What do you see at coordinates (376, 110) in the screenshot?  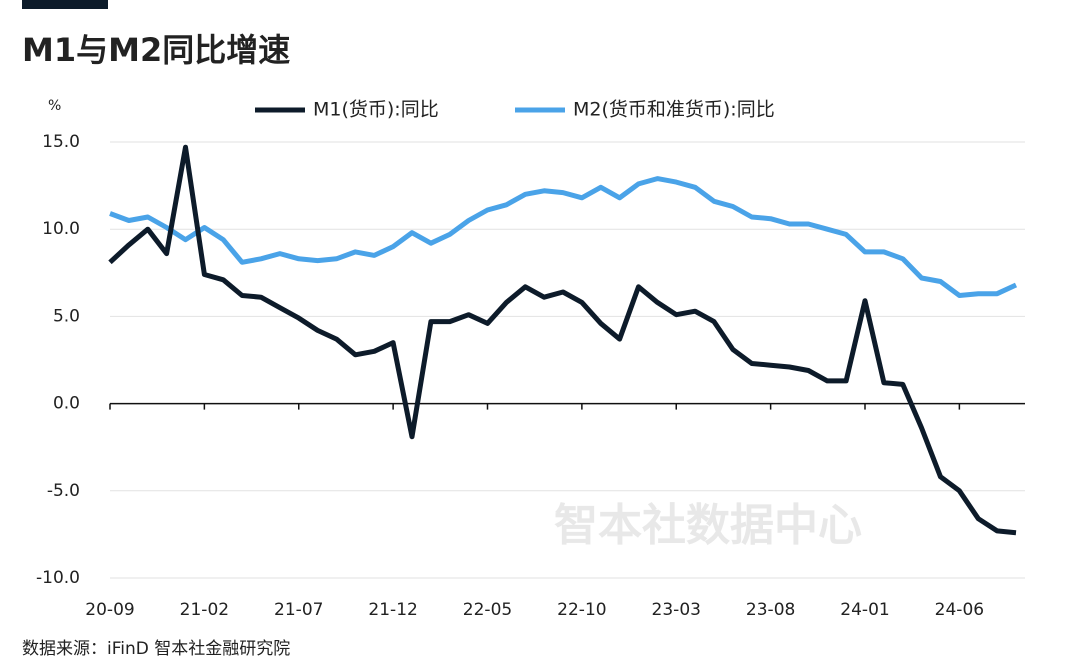 I see `legend-label: M1(货币):同比` at bounding box center [376, 110].